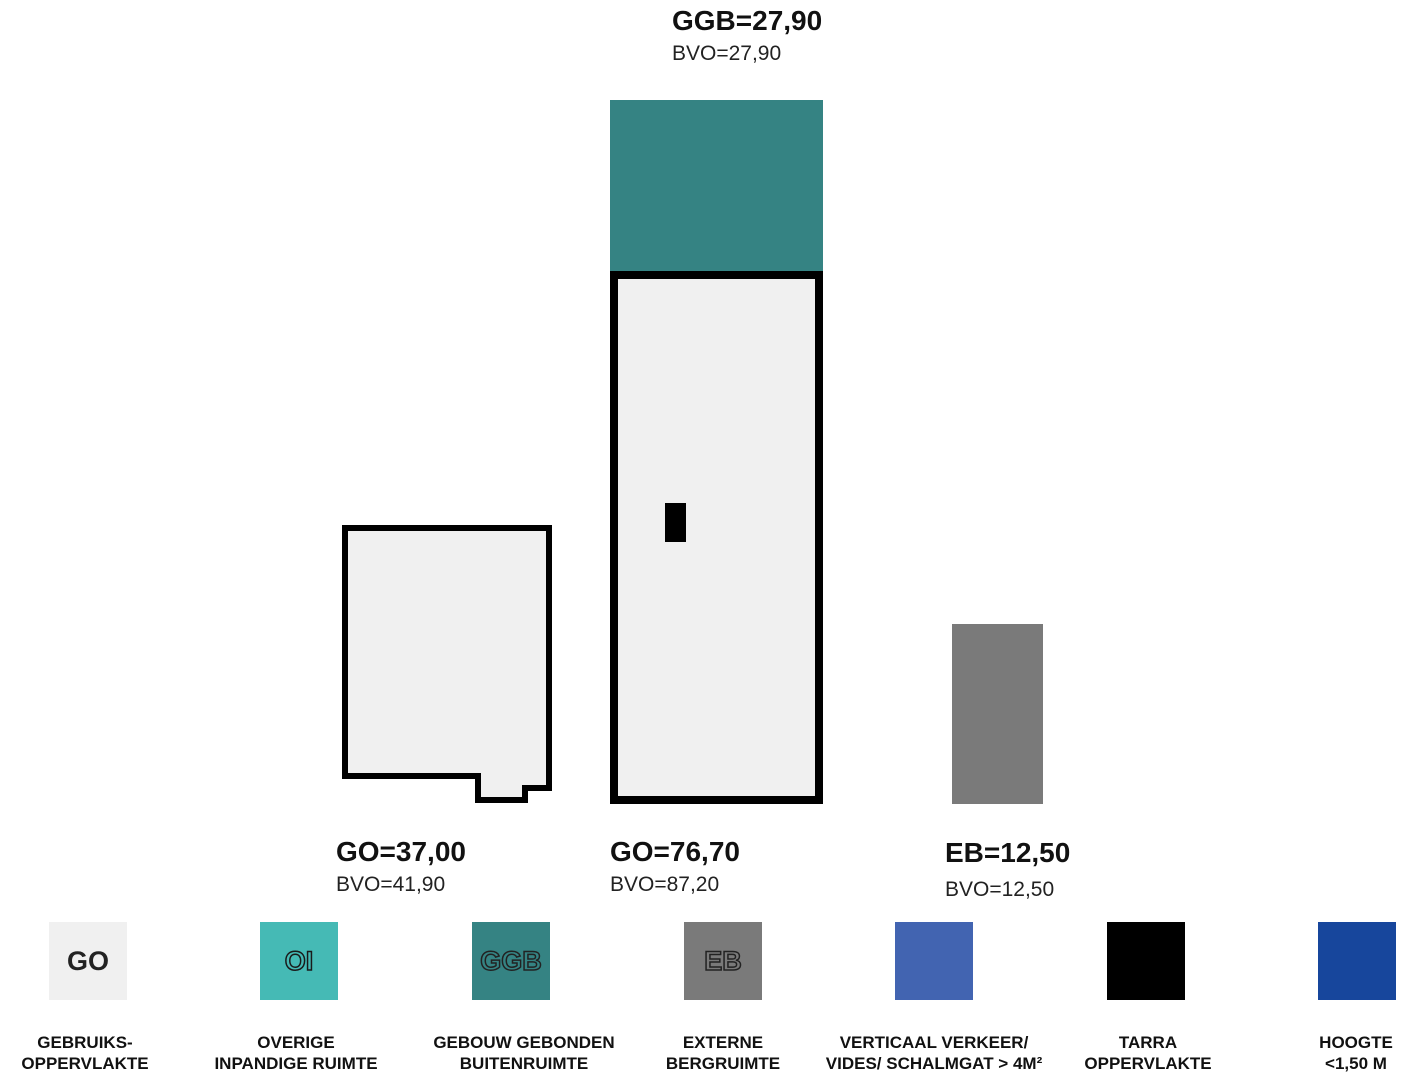  What do you see at coordinates (85, 1063) in the screenshot?
I see `legend-label-go-line2: OPPERVLAKTE` at bounding box center [85, 1063].